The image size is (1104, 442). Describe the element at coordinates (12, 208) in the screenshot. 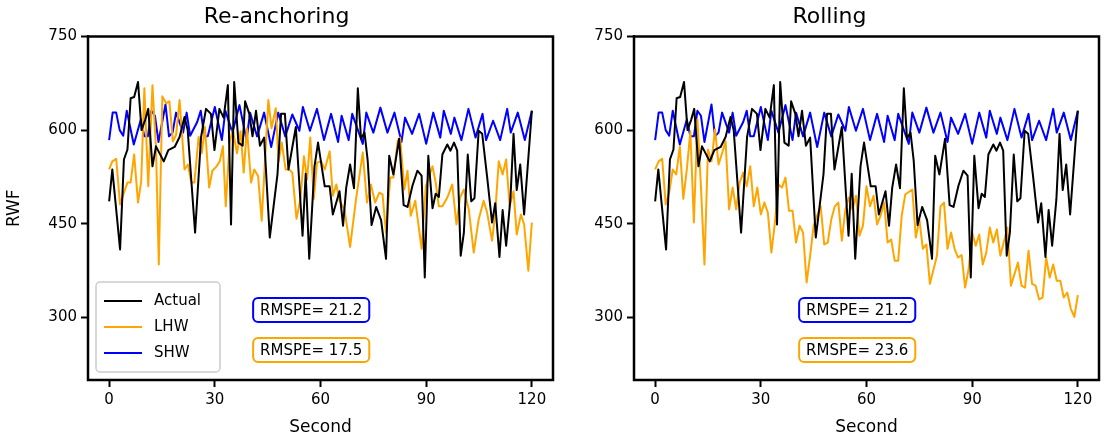

I see `y-axis-title: RWF` at that location.